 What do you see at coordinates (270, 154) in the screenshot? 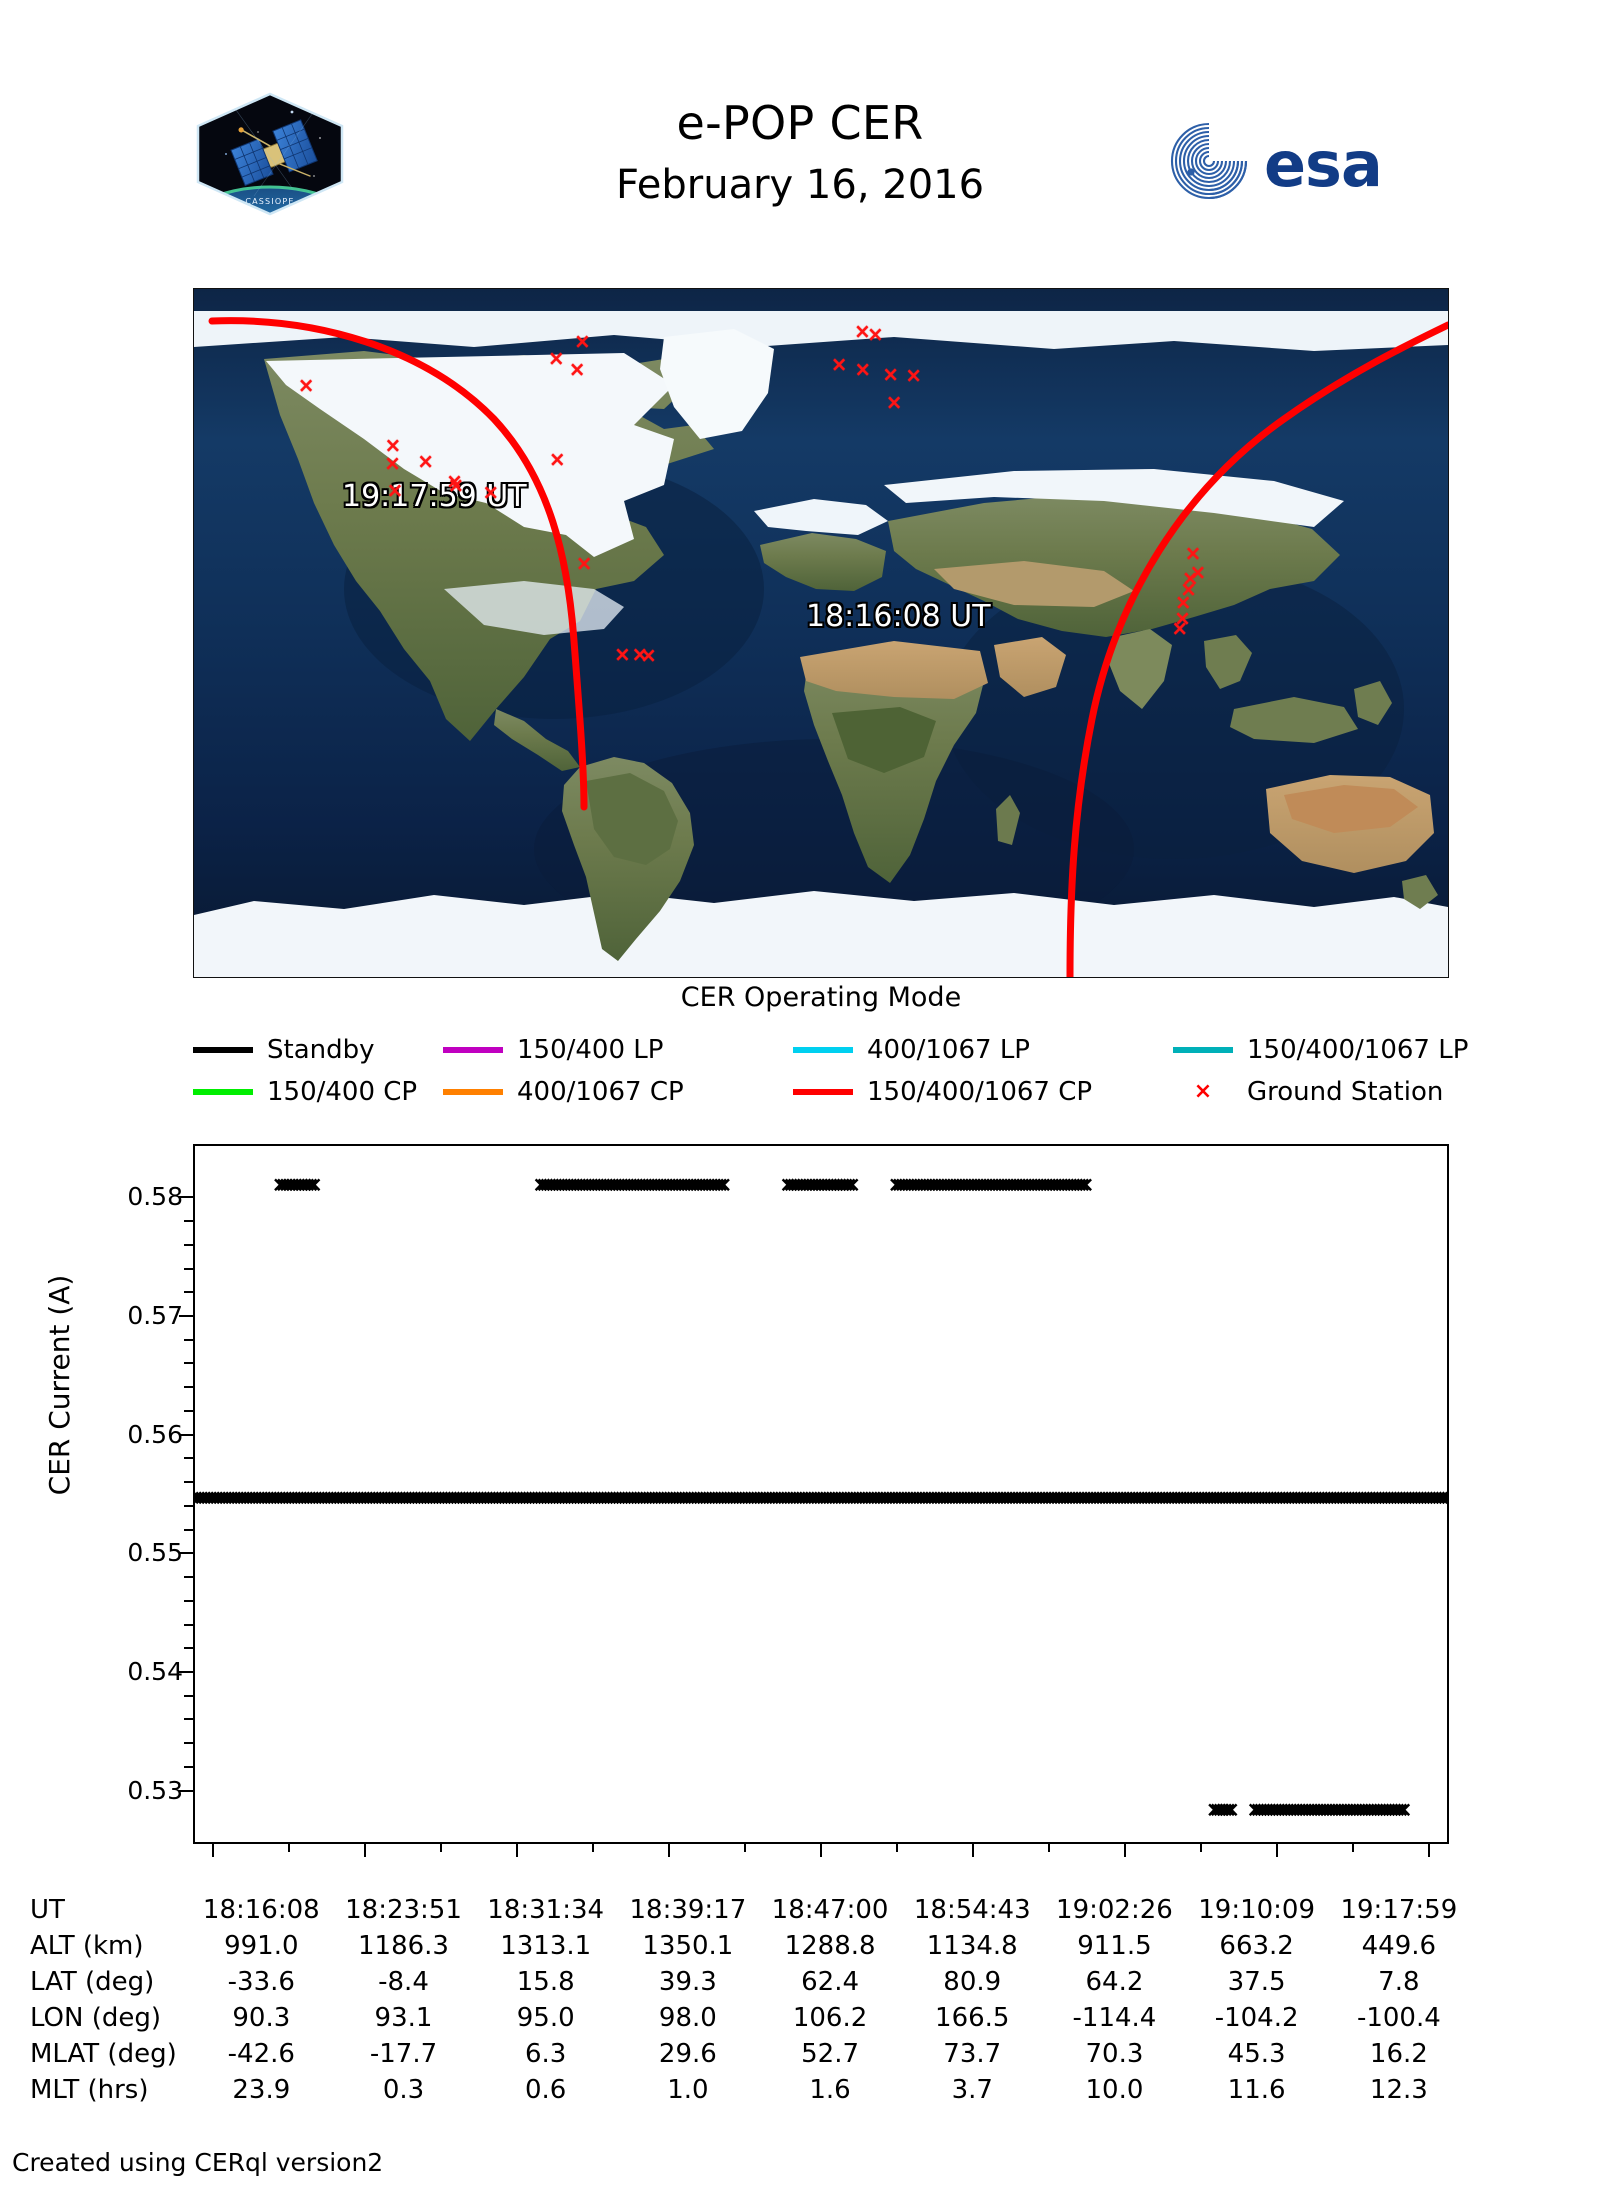
I see `cassiope-logo-icon: CASSIOPE` at bounding box center [270, 154].